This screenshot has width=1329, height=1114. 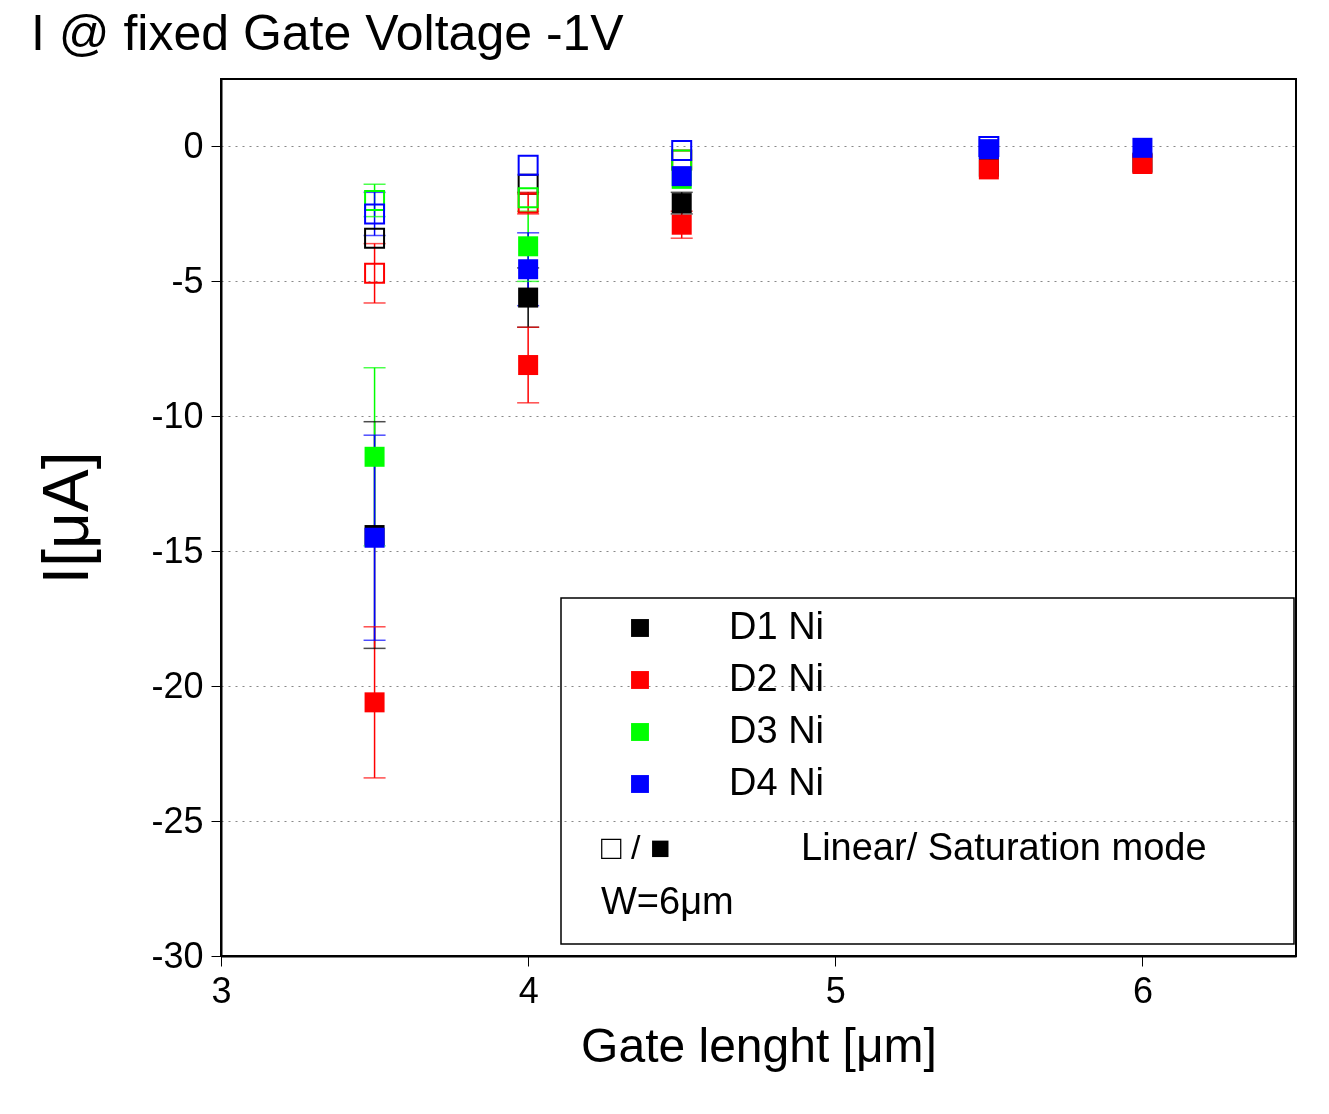 I want to click on y-tick-label: -20, so click(x=177, y=685).